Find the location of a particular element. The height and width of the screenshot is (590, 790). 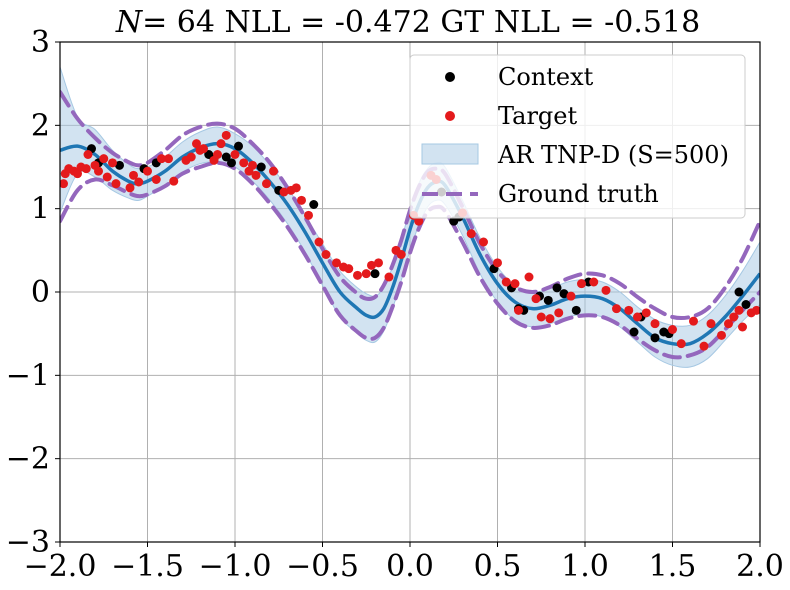

legend-box is located at coordinates (577, 136).